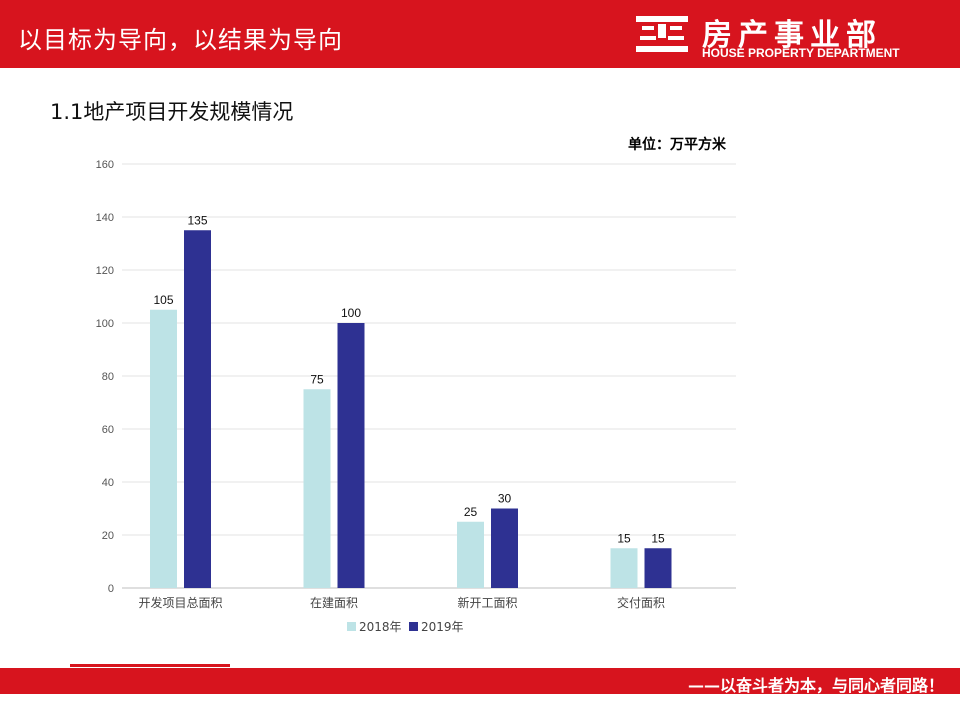 This screenshot has height=720, width=960. Describe the element at coordinates (792, 35) in the screenshot. I see `logo-chinese-text: 房产事业部` at that location.